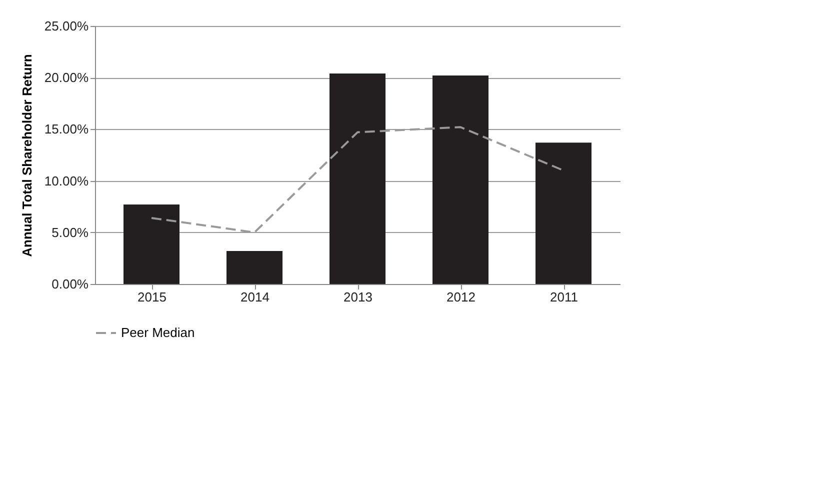  I want to click on y-tick-label: 15.00%, so click(66, 129).